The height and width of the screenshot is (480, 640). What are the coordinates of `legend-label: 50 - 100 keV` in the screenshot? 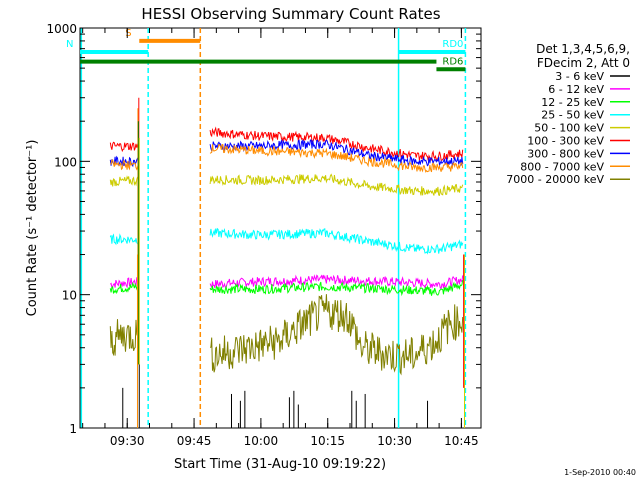 It's located at (569, 128).